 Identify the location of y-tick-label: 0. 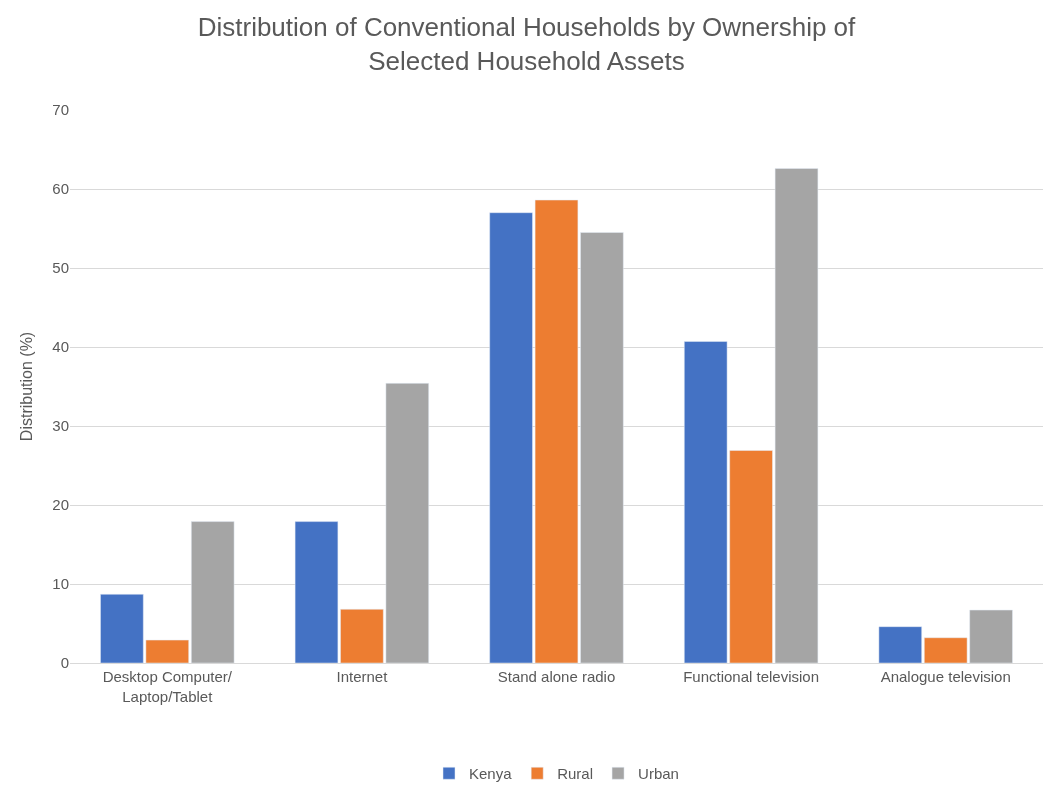
(64, 663).